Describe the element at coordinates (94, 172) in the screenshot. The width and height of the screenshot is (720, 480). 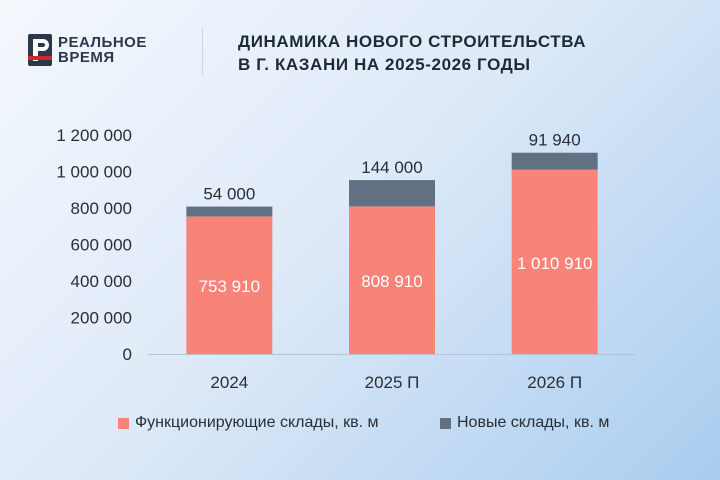
I see `y-tick-label: 1 000 000` at that location.